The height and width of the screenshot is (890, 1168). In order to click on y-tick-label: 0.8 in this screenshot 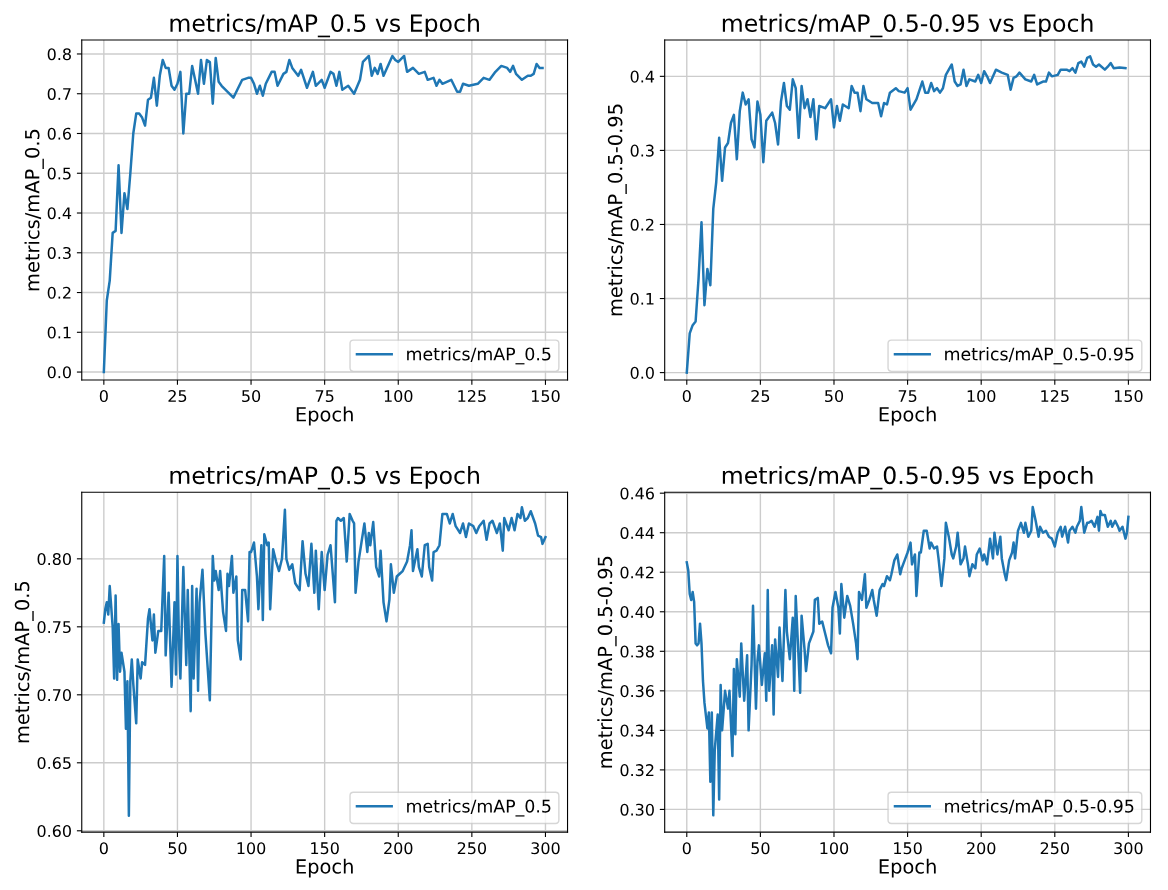, I will do `click(59, 54)`.